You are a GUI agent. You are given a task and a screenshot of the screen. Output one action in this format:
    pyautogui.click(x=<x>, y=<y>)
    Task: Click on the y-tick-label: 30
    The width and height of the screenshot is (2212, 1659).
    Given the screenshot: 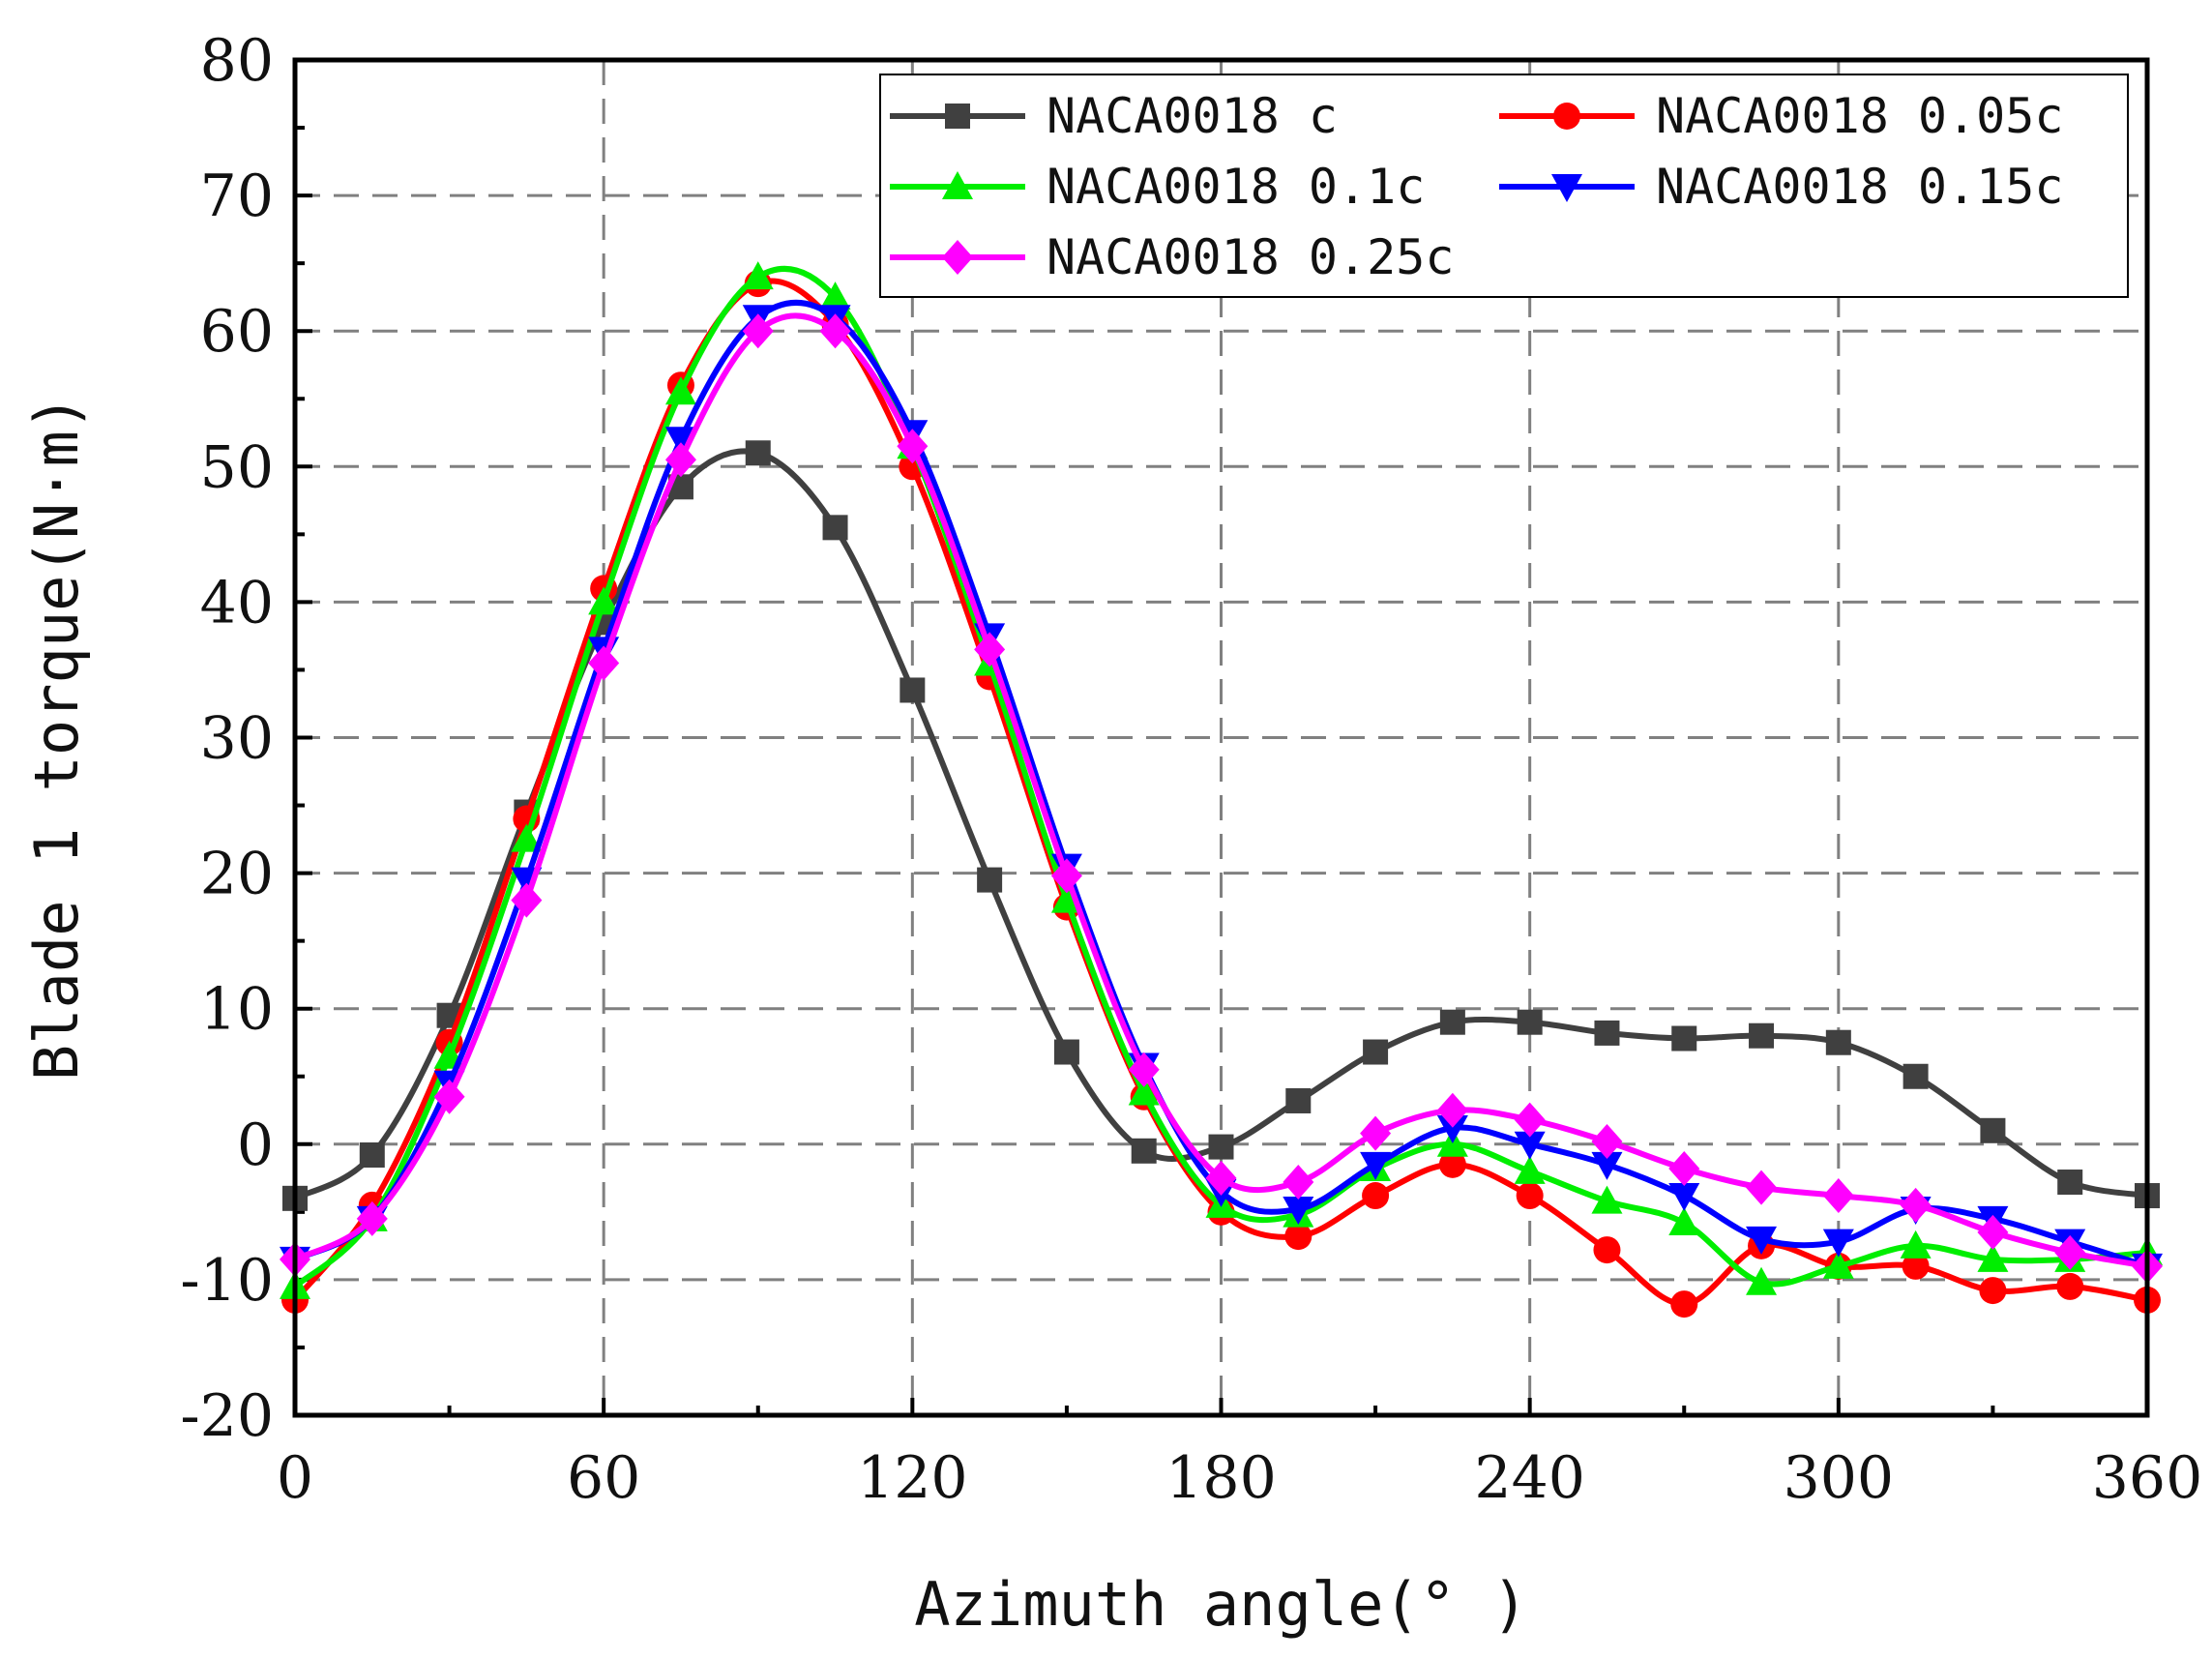 What is the action you would take?
    pyautogui.click(x=237, y=739)
    